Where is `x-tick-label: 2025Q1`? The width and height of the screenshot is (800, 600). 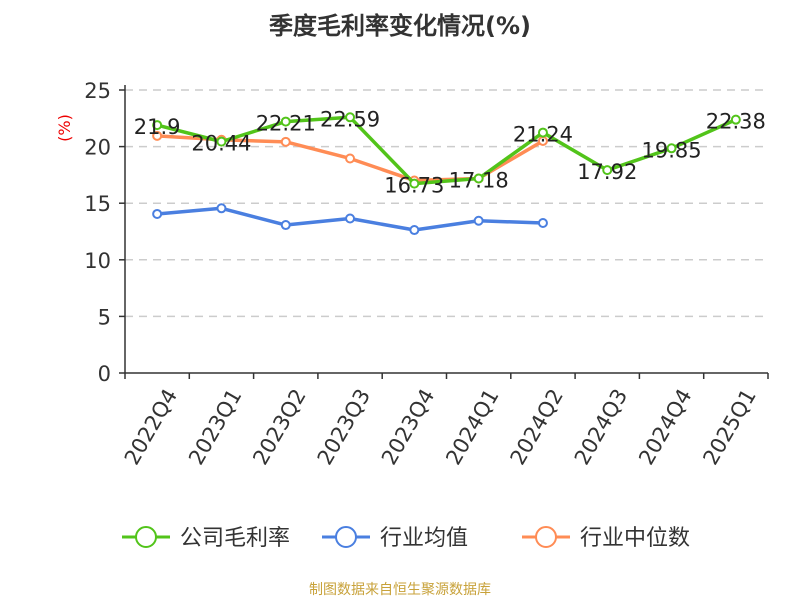
x-tick-label: 2025Q1 is located at coordinates (729, 427).